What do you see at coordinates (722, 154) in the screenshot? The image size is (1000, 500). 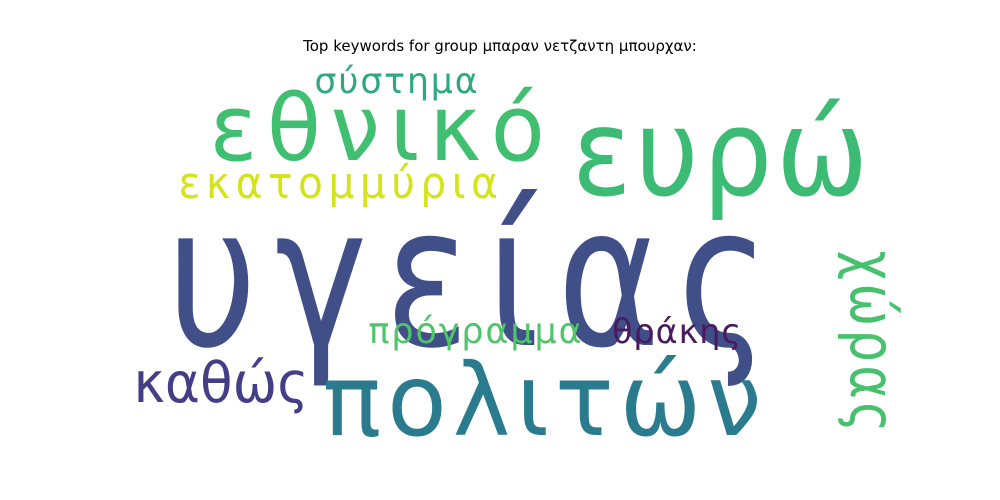 I see `word-2: ευρώ` at bounding box center [722, 154].